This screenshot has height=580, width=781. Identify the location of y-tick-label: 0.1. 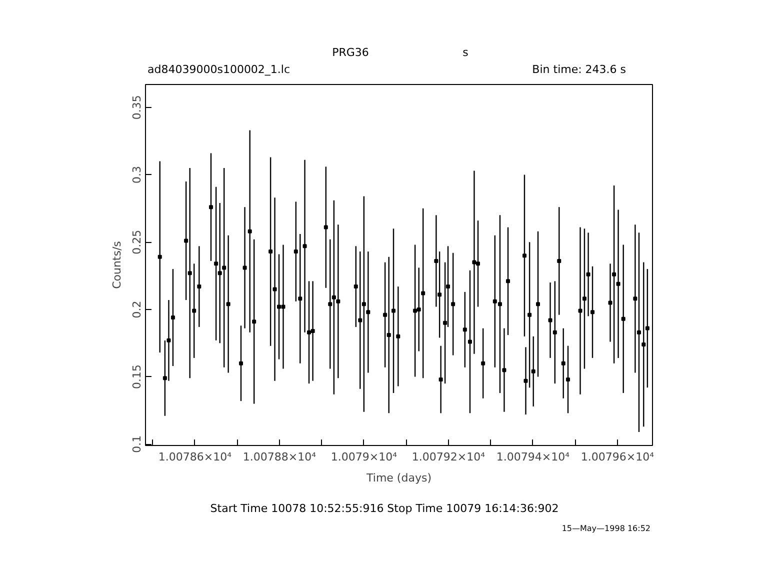
(137, 444).